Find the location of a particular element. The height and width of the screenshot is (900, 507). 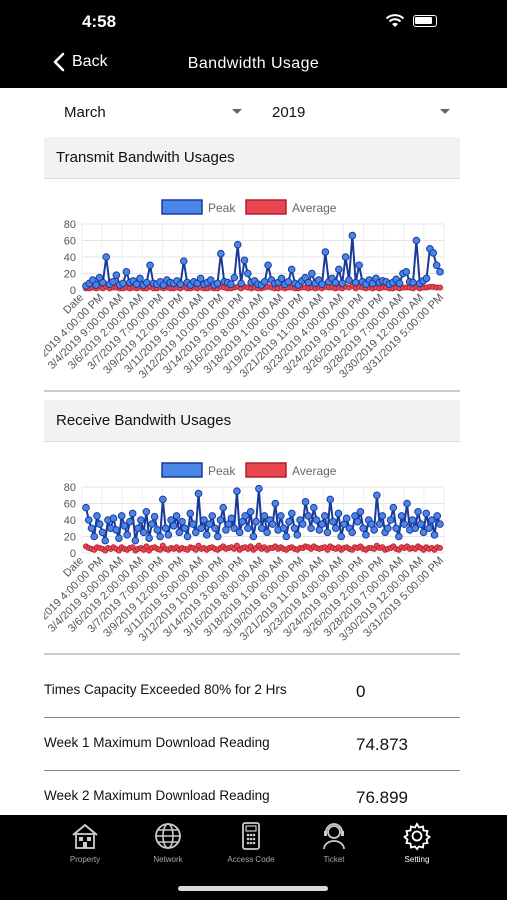

month-select: March is located at coordinates (154, 112).